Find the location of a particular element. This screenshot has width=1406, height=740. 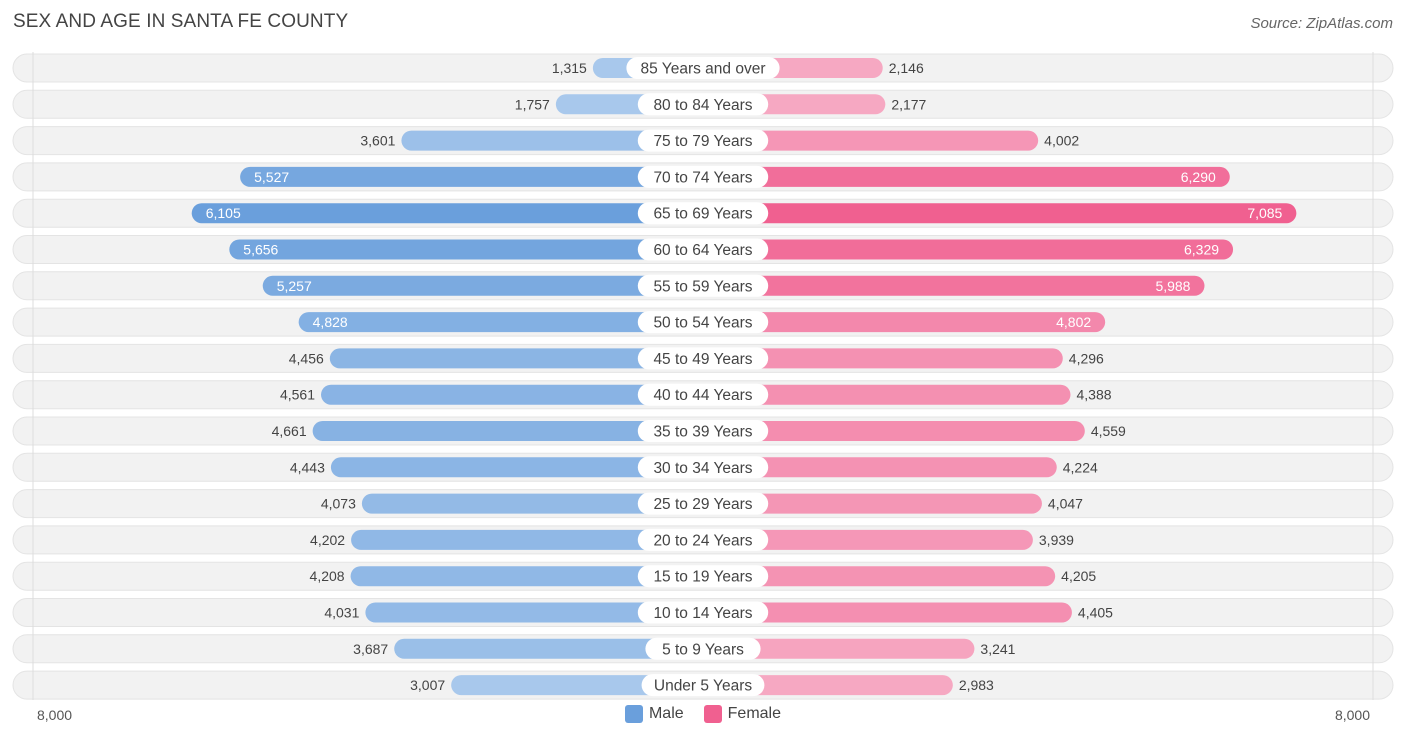

male-value-label: 3,601 is located at coordinates (377, 141).